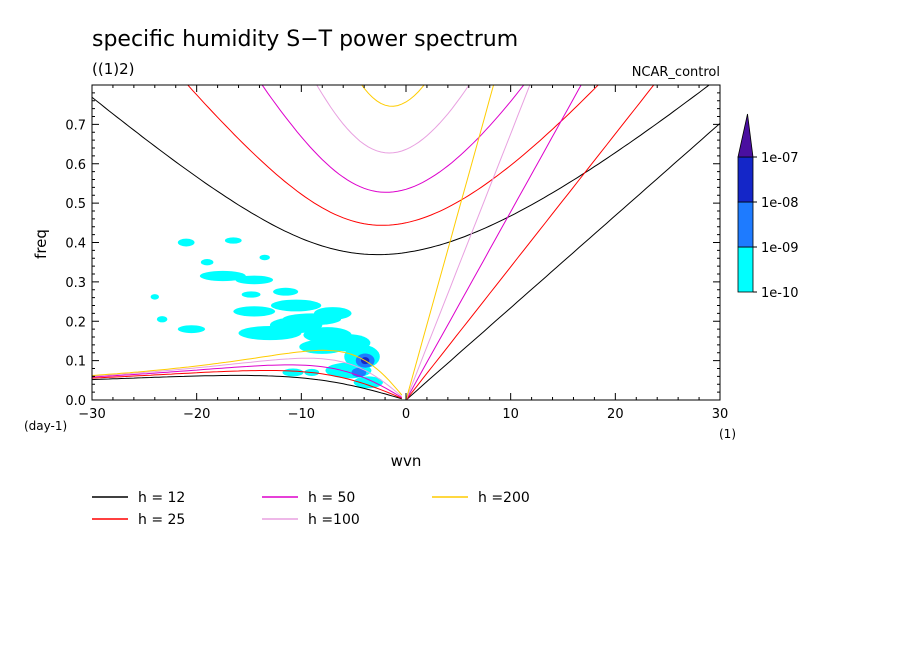  I want to click on legend-label: h = 12, so click(161, 498).